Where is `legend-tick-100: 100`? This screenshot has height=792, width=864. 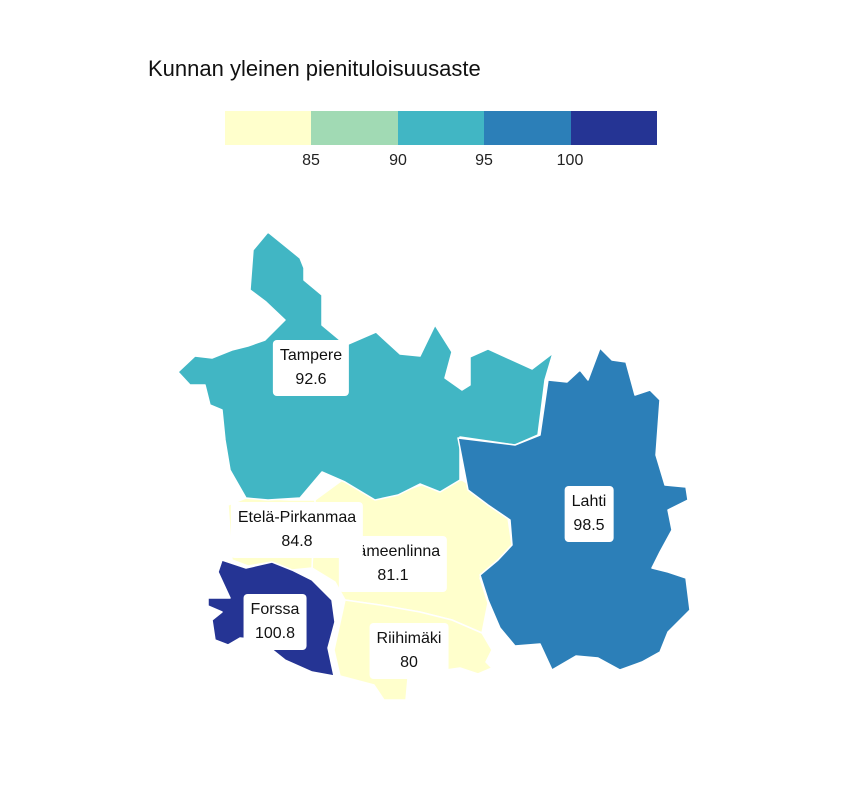
legend-tick-100: 100 is located at coordinates (570, 160).